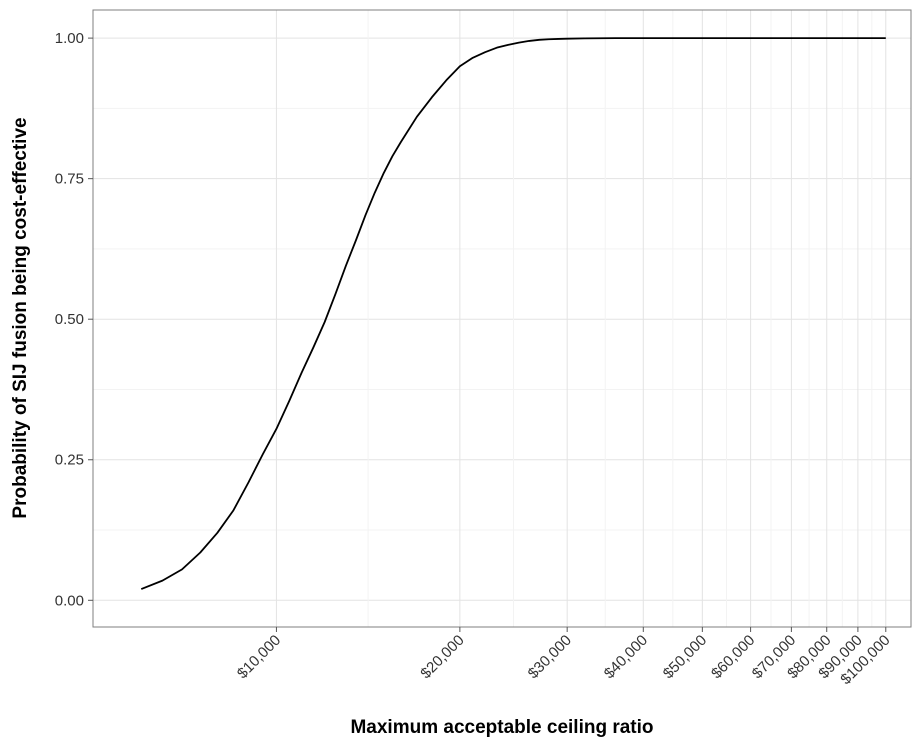  Describe the element at coordinates (69, 38) in the screenshot. I see `y-tick-label: 1.00` at that location.